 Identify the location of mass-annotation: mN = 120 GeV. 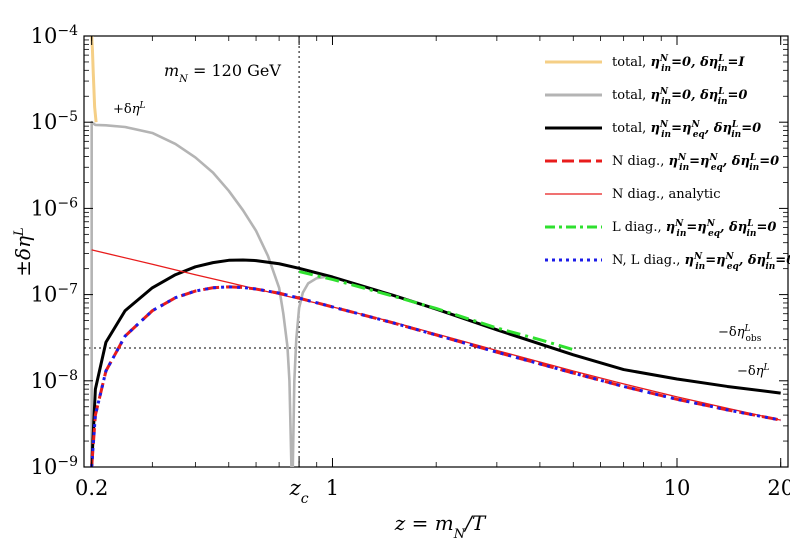
(222, 73).